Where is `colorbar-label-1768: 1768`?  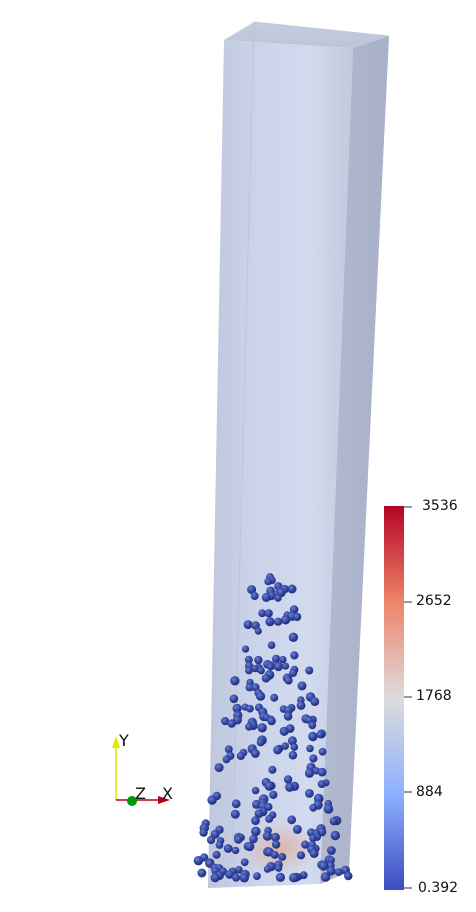 colorbar-label-1768: 1768 is located at coordinates (434, 696).